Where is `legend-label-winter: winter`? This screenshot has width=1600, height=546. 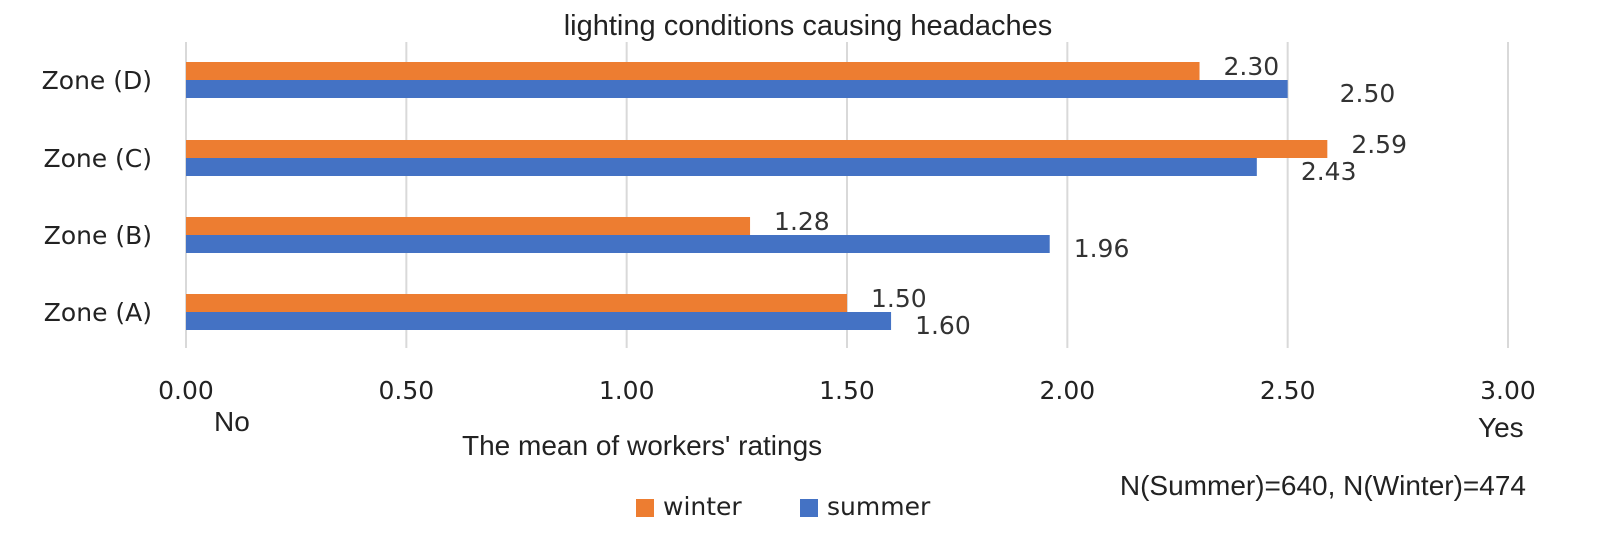 legend-label-winter: winter is located at coordinates (702, 506).